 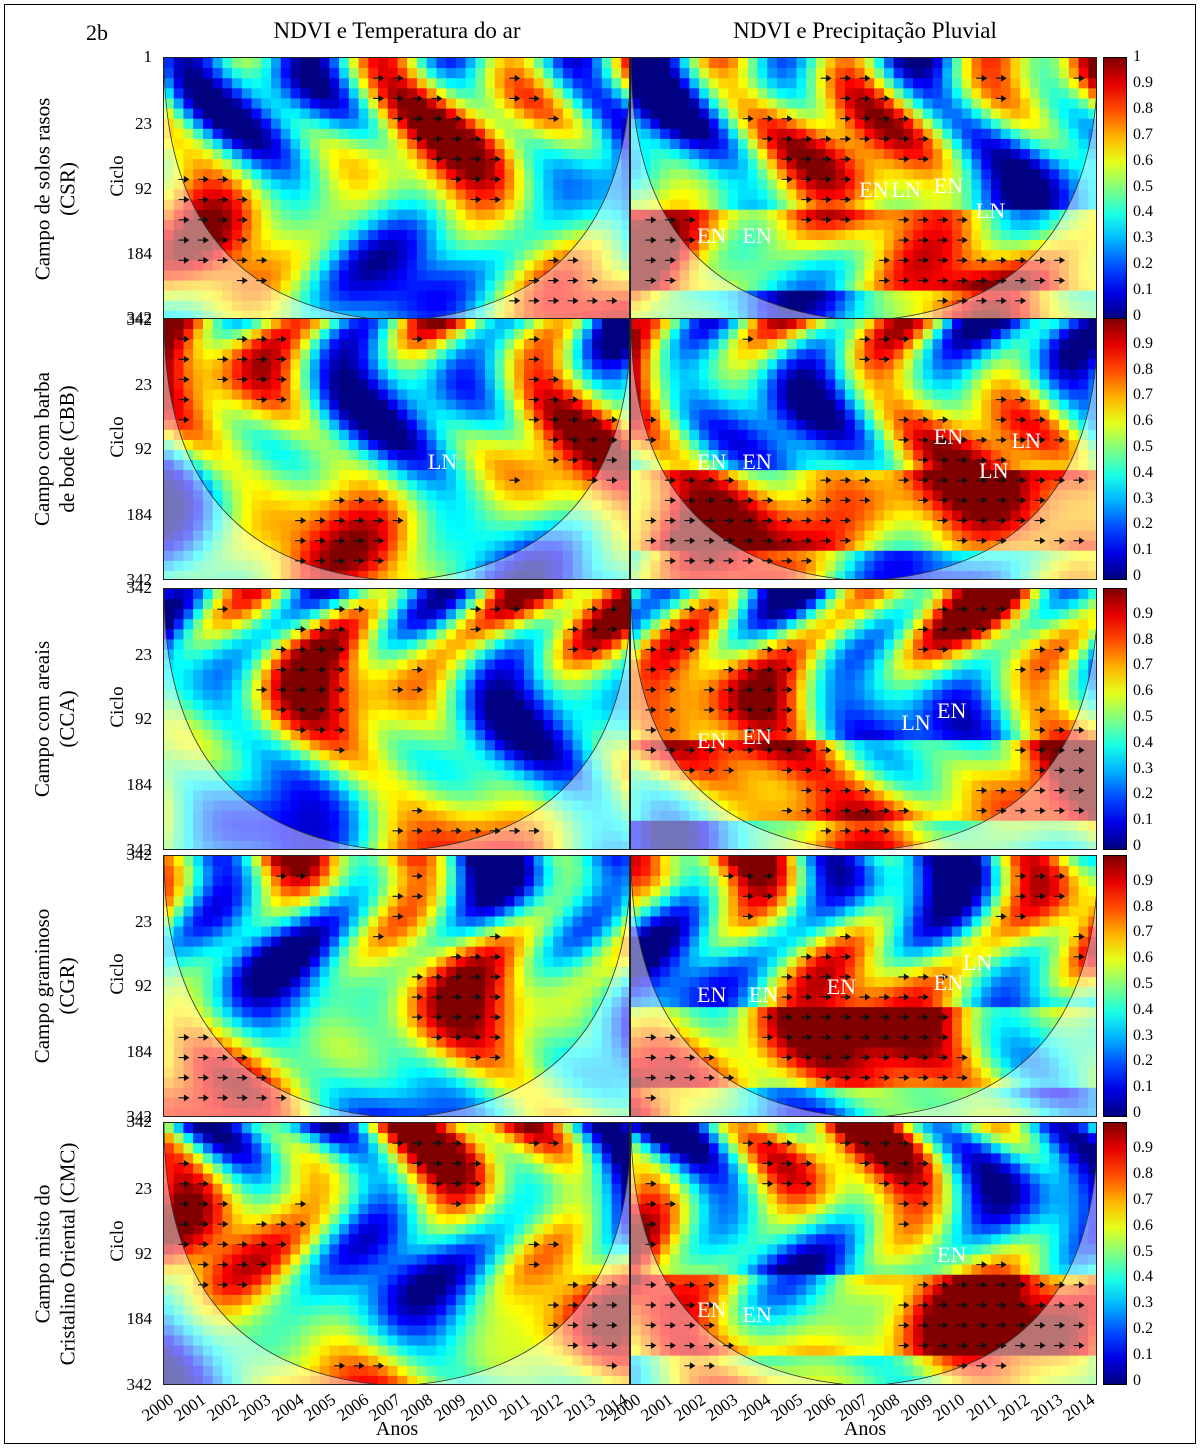 I want to click on phase-arrow, so click(x=554, y=400).